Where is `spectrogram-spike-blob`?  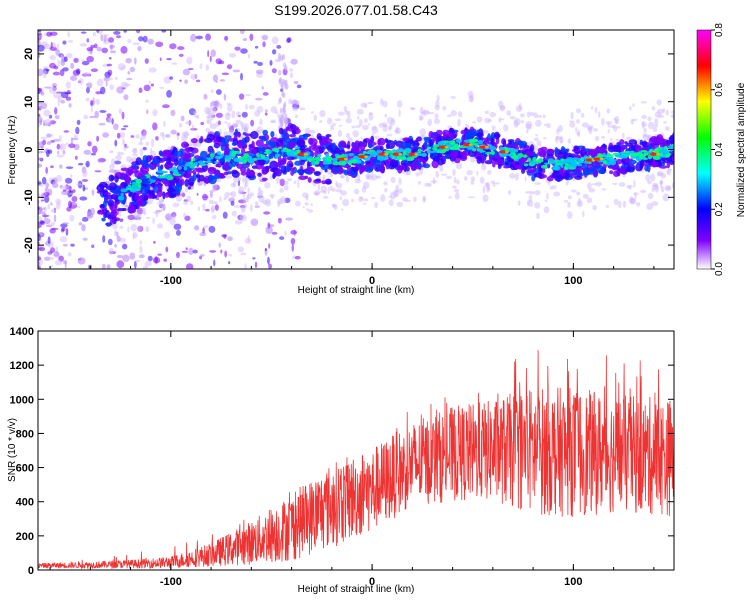 spectrogram-spike-blob is located at coordinates (280, 55).